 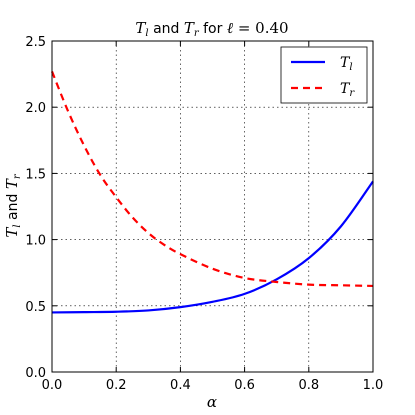 What do you see at coordinates (13, 205) in the screenshot?
I see `y-axis-label: Tl and Tr` at bounding box center [13, 205].